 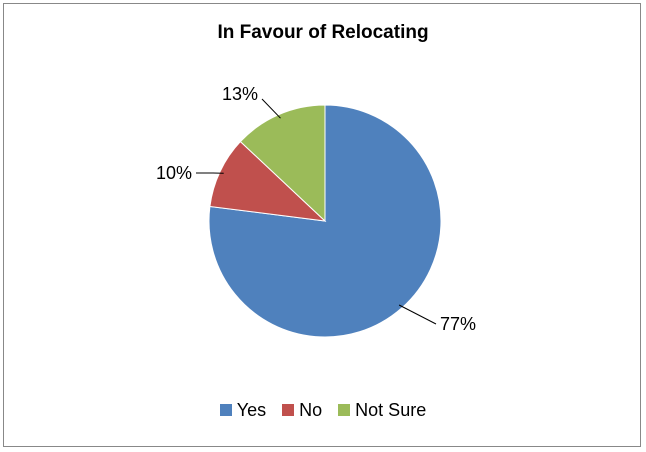 I want to click on legend-swatch-yes, so click(x=225, y=410).